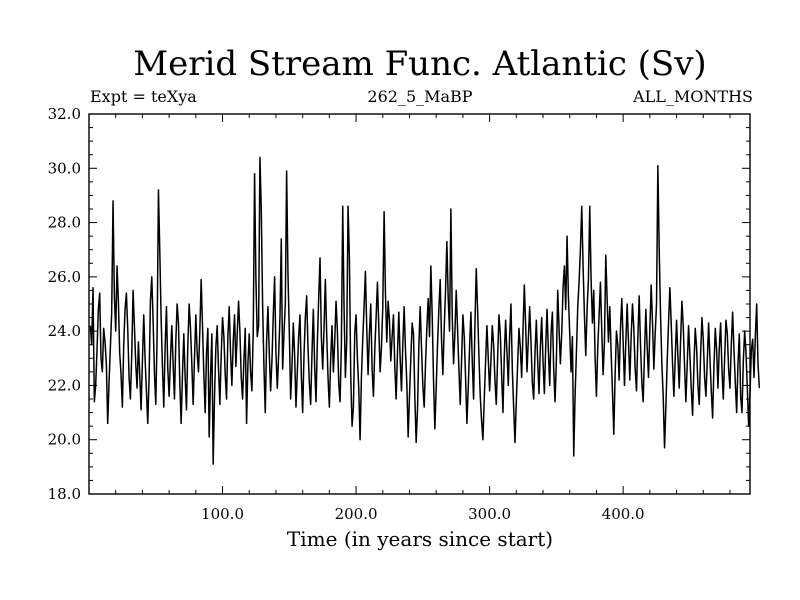 The height and width of the screenshot is (600, 800). Describe the element at coordinates (64, 440) in the screenshot. I see `y-tick-label: 20.0` at that location.